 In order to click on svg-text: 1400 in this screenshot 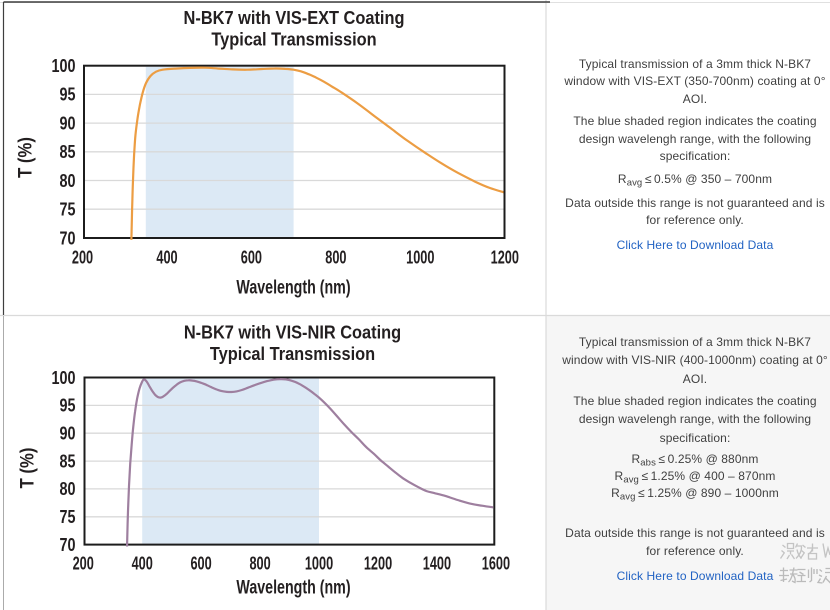, I will do `click(437, 564)`.